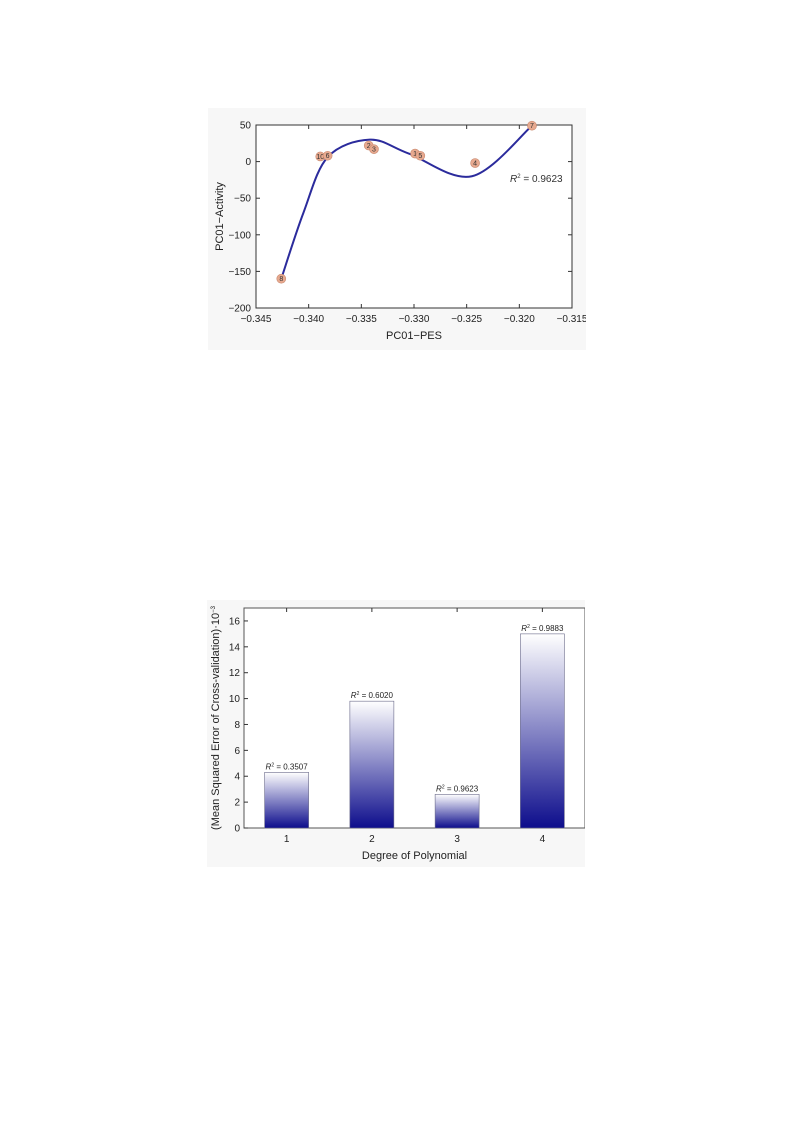 Image resolution: width=793 pixels, height=1121 pixels. I want to click on data-point: 5, so click(420, 155).